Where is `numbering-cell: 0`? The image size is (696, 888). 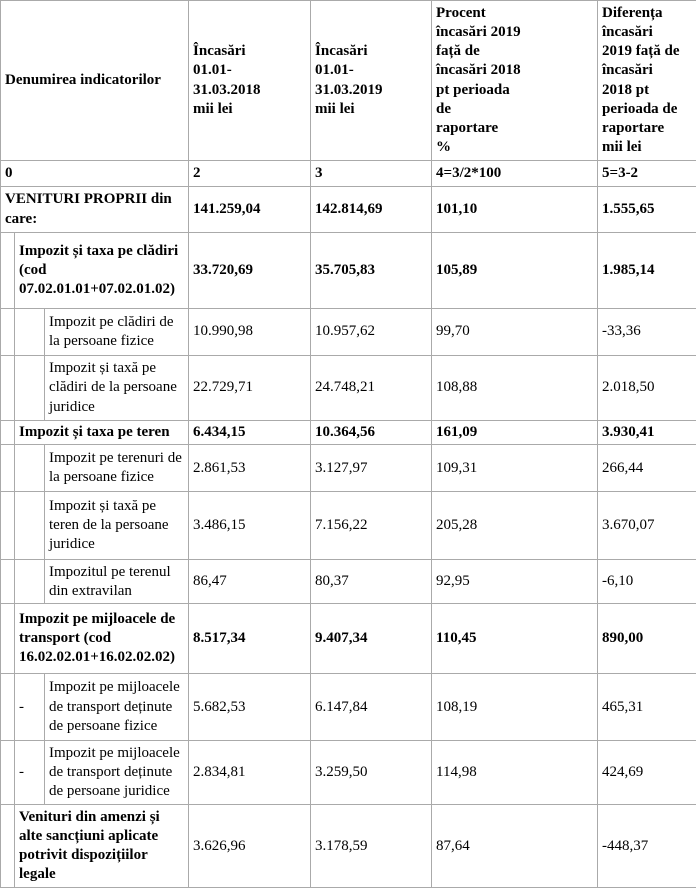 numbering-cell: 0 is located at coordinates (95, 174).